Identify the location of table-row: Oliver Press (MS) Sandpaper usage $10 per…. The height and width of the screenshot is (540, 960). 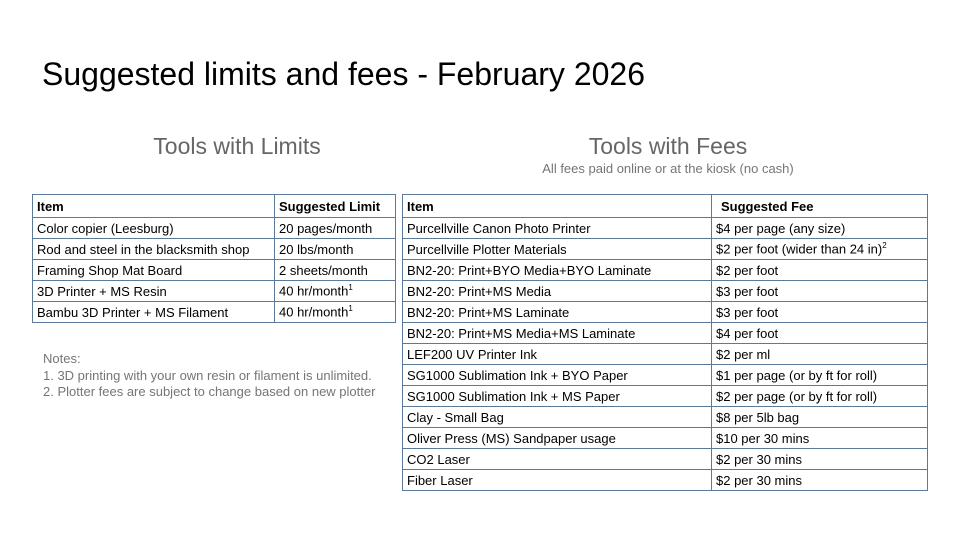
(665, 438).